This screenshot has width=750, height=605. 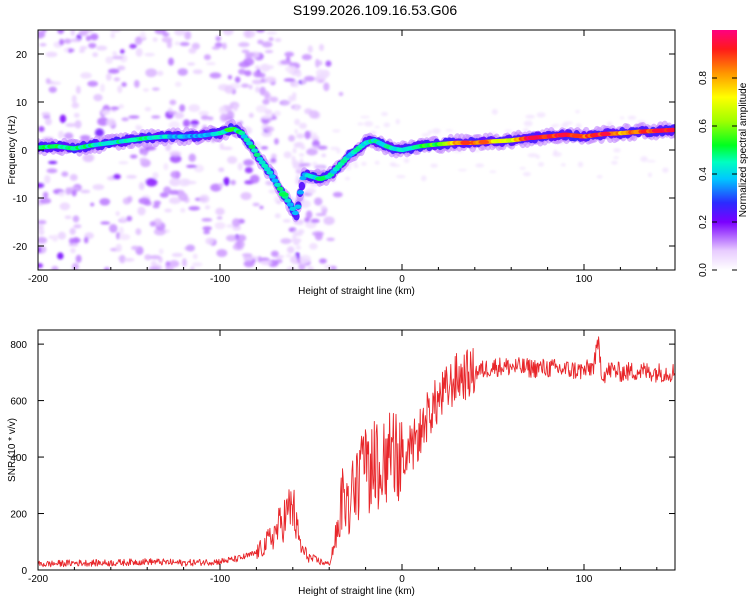 I want to click on colorbar-tick-label: 0.0, so click(x=703, y=270).